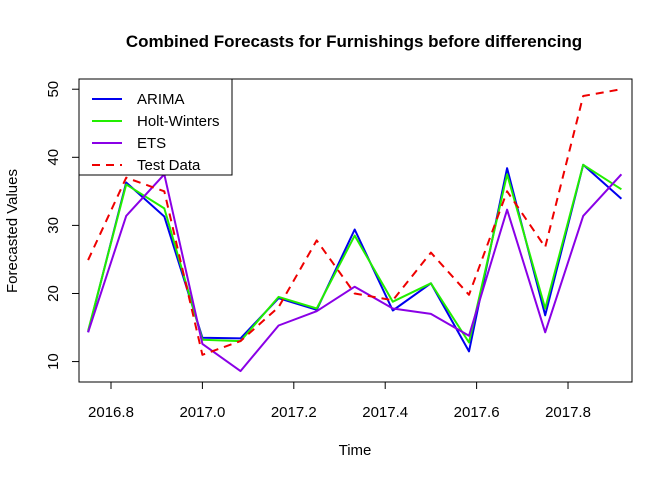 The width and height of the screenshot is (672, 480). Describe the element at coordinates (161, 99) in the screenshot. I see `legend-label: ARIMA` at that location.